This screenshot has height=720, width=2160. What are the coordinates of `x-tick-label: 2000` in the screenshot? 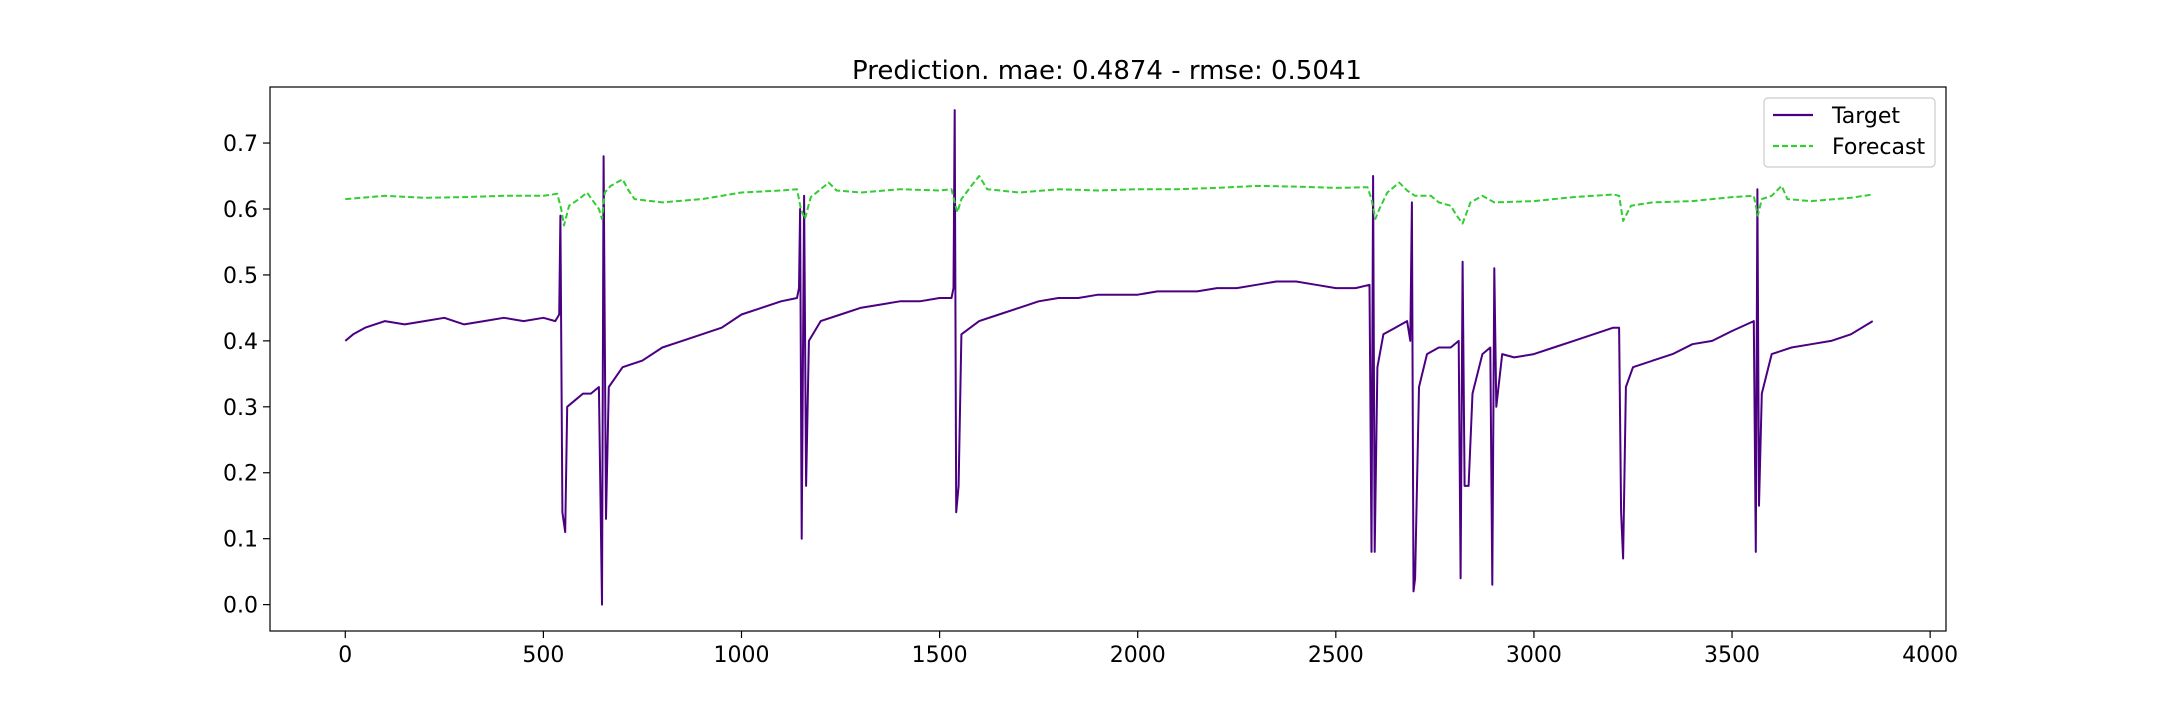 It's located at (1138, 655).